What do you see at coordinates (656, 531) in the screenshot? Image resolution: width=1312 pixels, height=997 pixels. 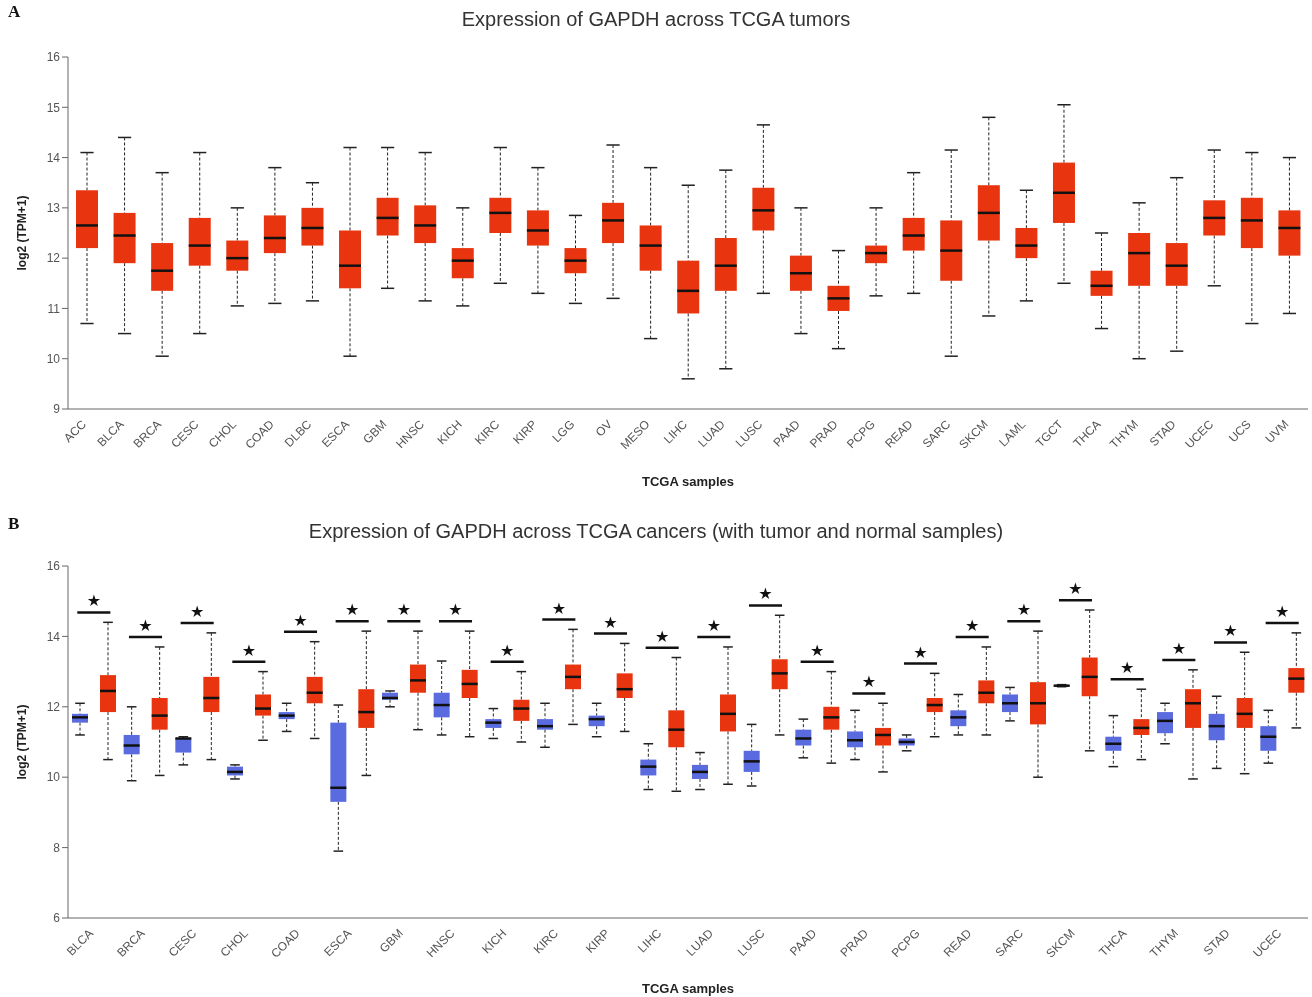 I see `chart-title: Expression of GAPDH across TCGA cancers (with tumor and normal samples)` at bounding box center [656, 531].